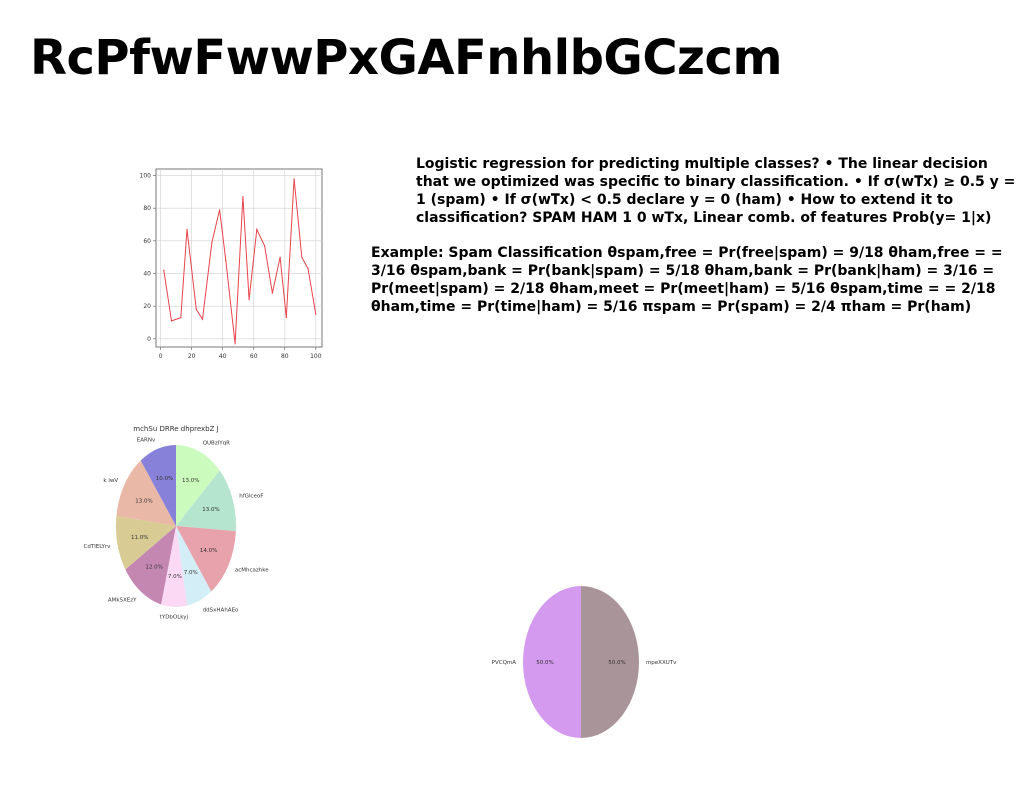 This screenshot has width=1024, height=788. I want to click on pie-label: acMhcazhke, so click(252, 571).